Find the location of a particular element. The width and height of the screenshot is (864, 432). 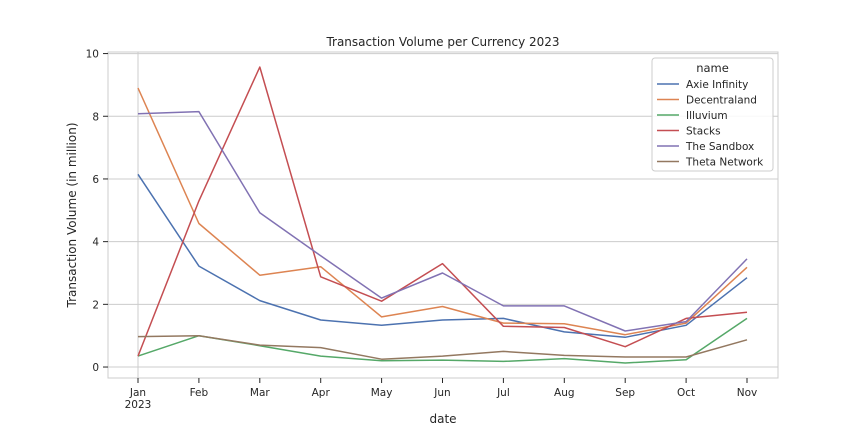

legend-box is located at coordinates (712, 114).